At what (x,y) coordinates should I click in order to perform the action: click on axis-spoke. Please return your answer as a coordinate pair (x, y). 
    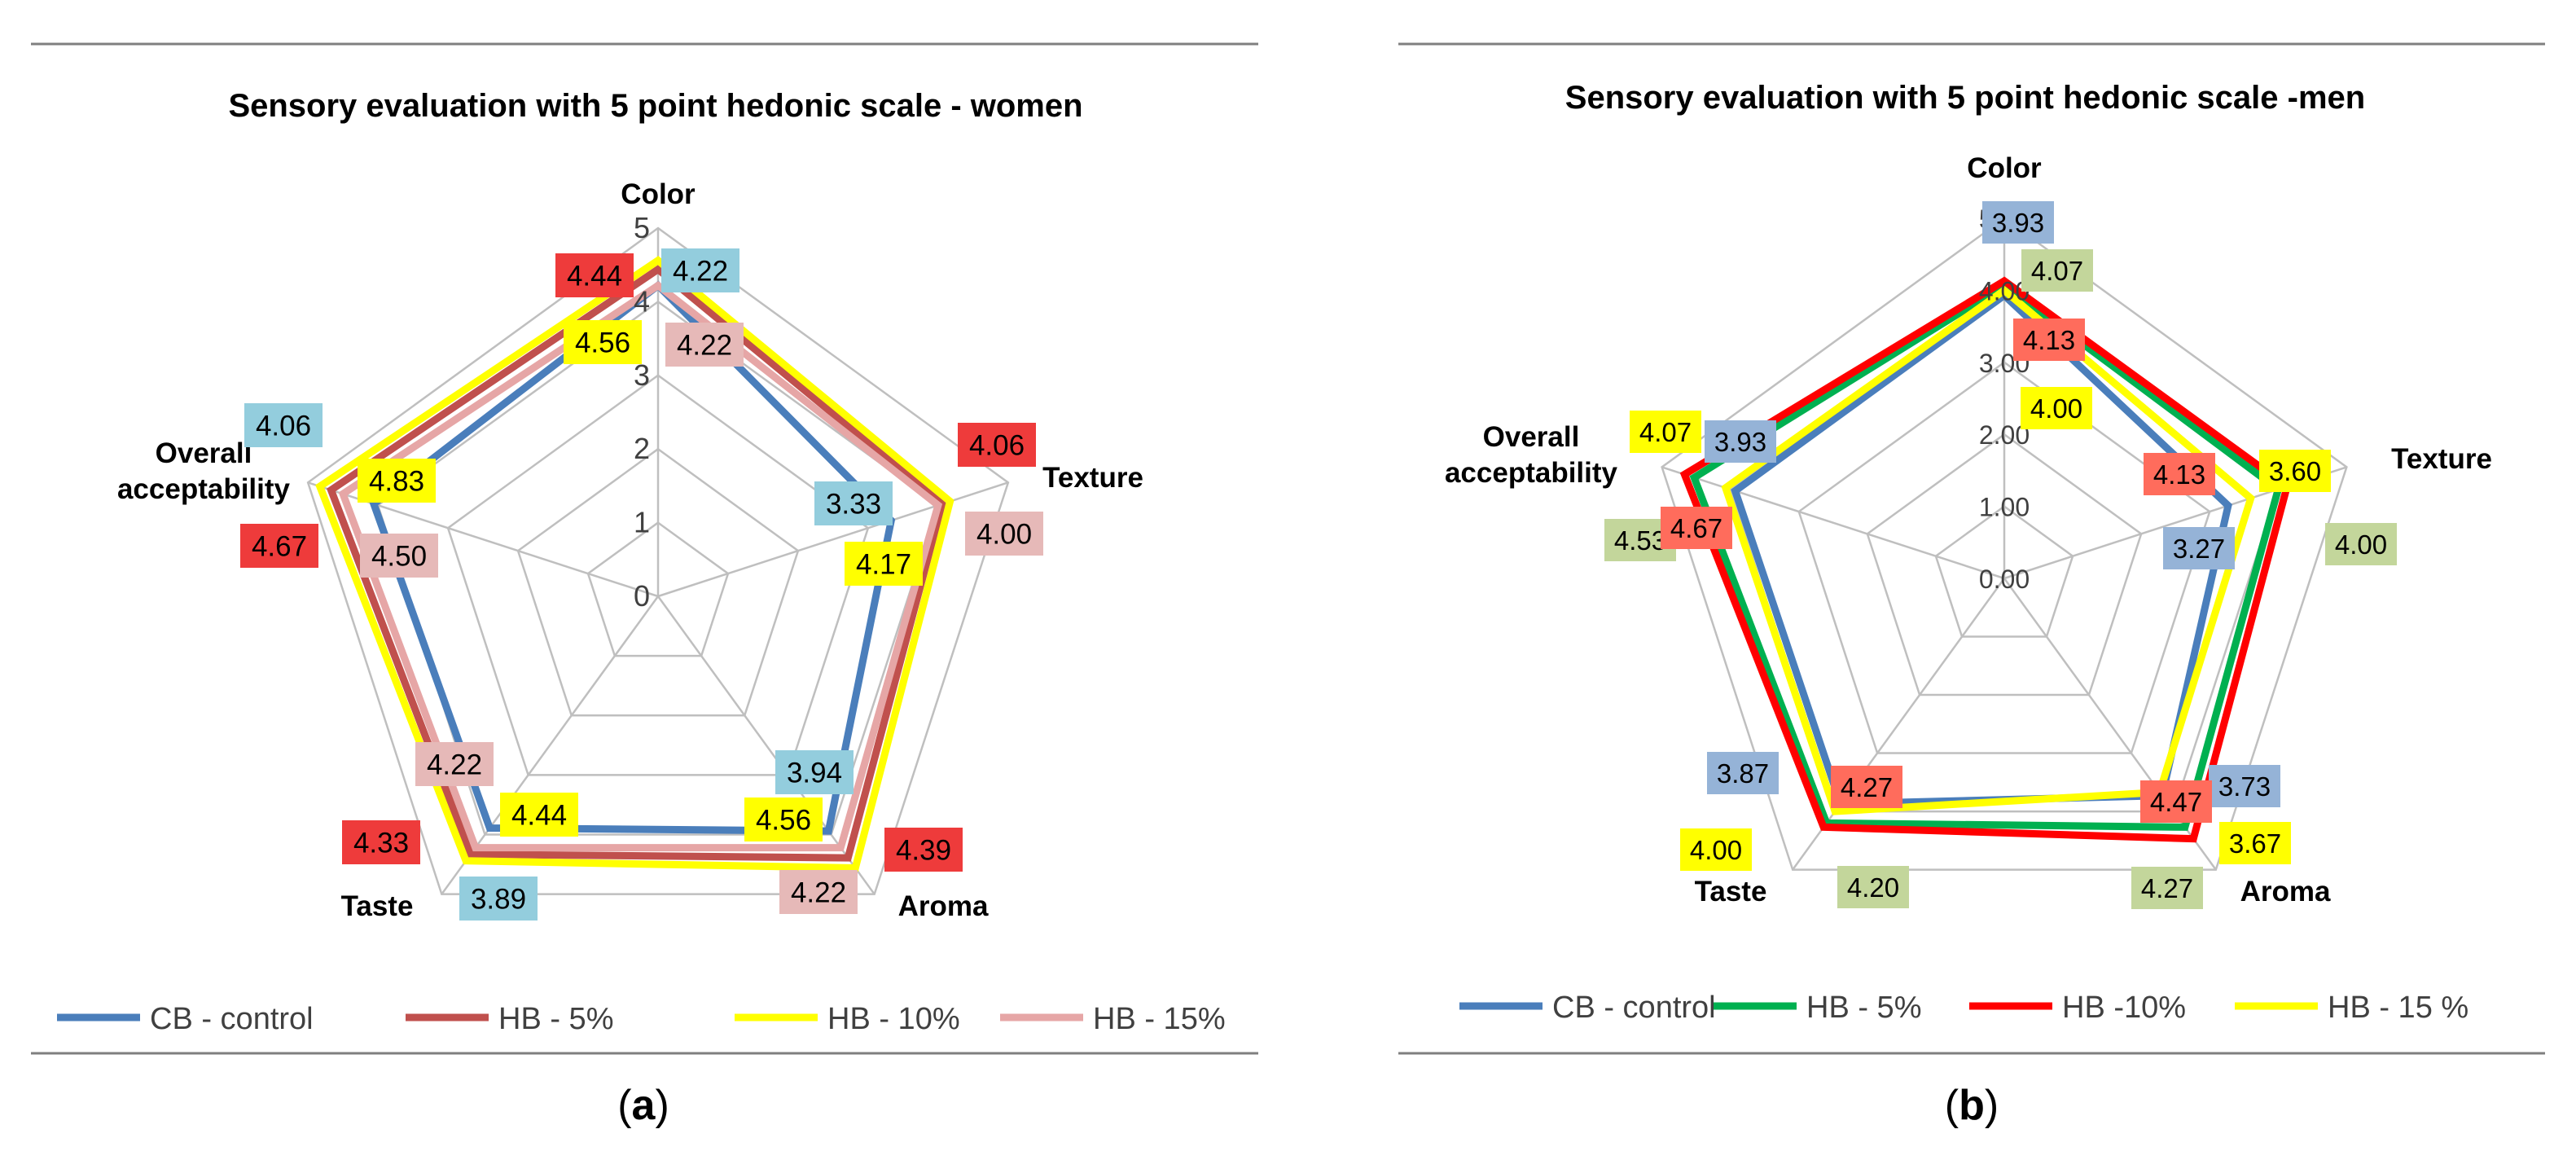
    Looking at the image, I should click on (1833, 523).